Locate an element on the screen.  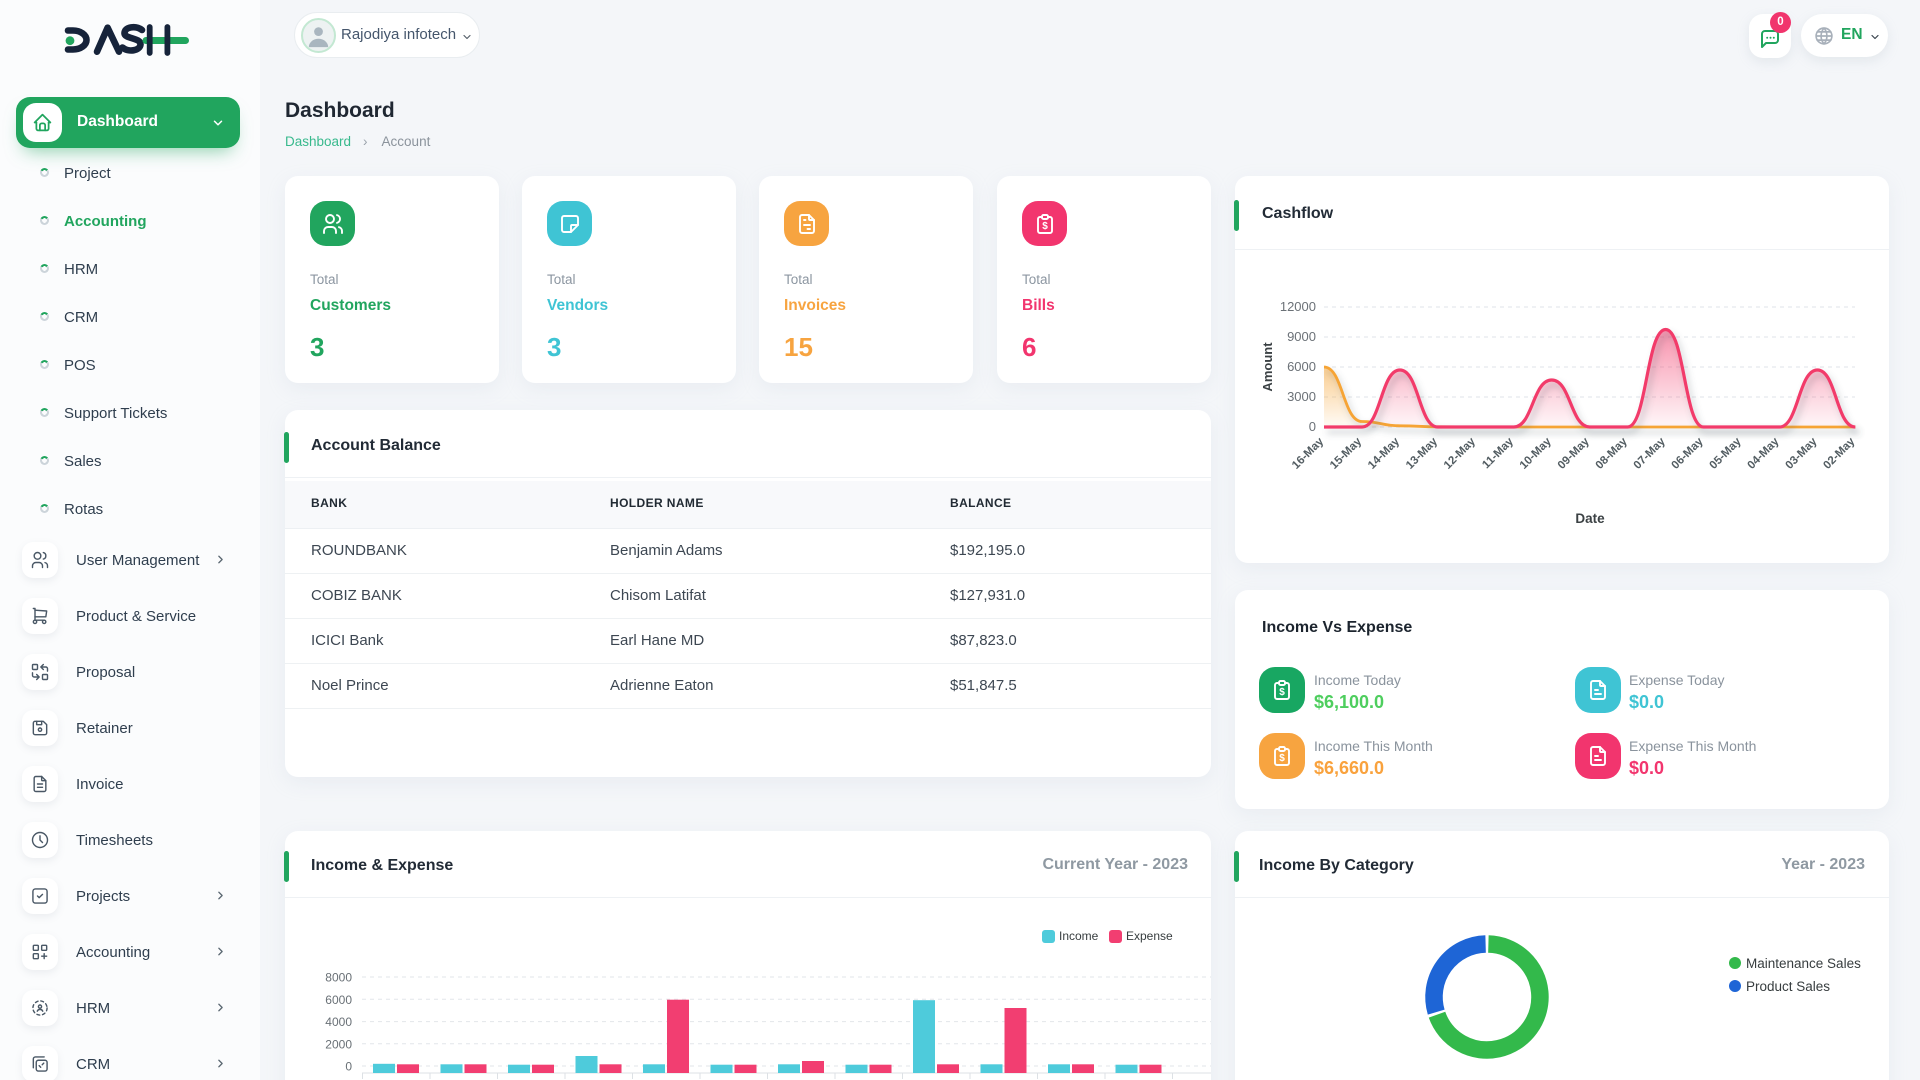
svg-text: 08-May is located at coordinates (1612, 453).